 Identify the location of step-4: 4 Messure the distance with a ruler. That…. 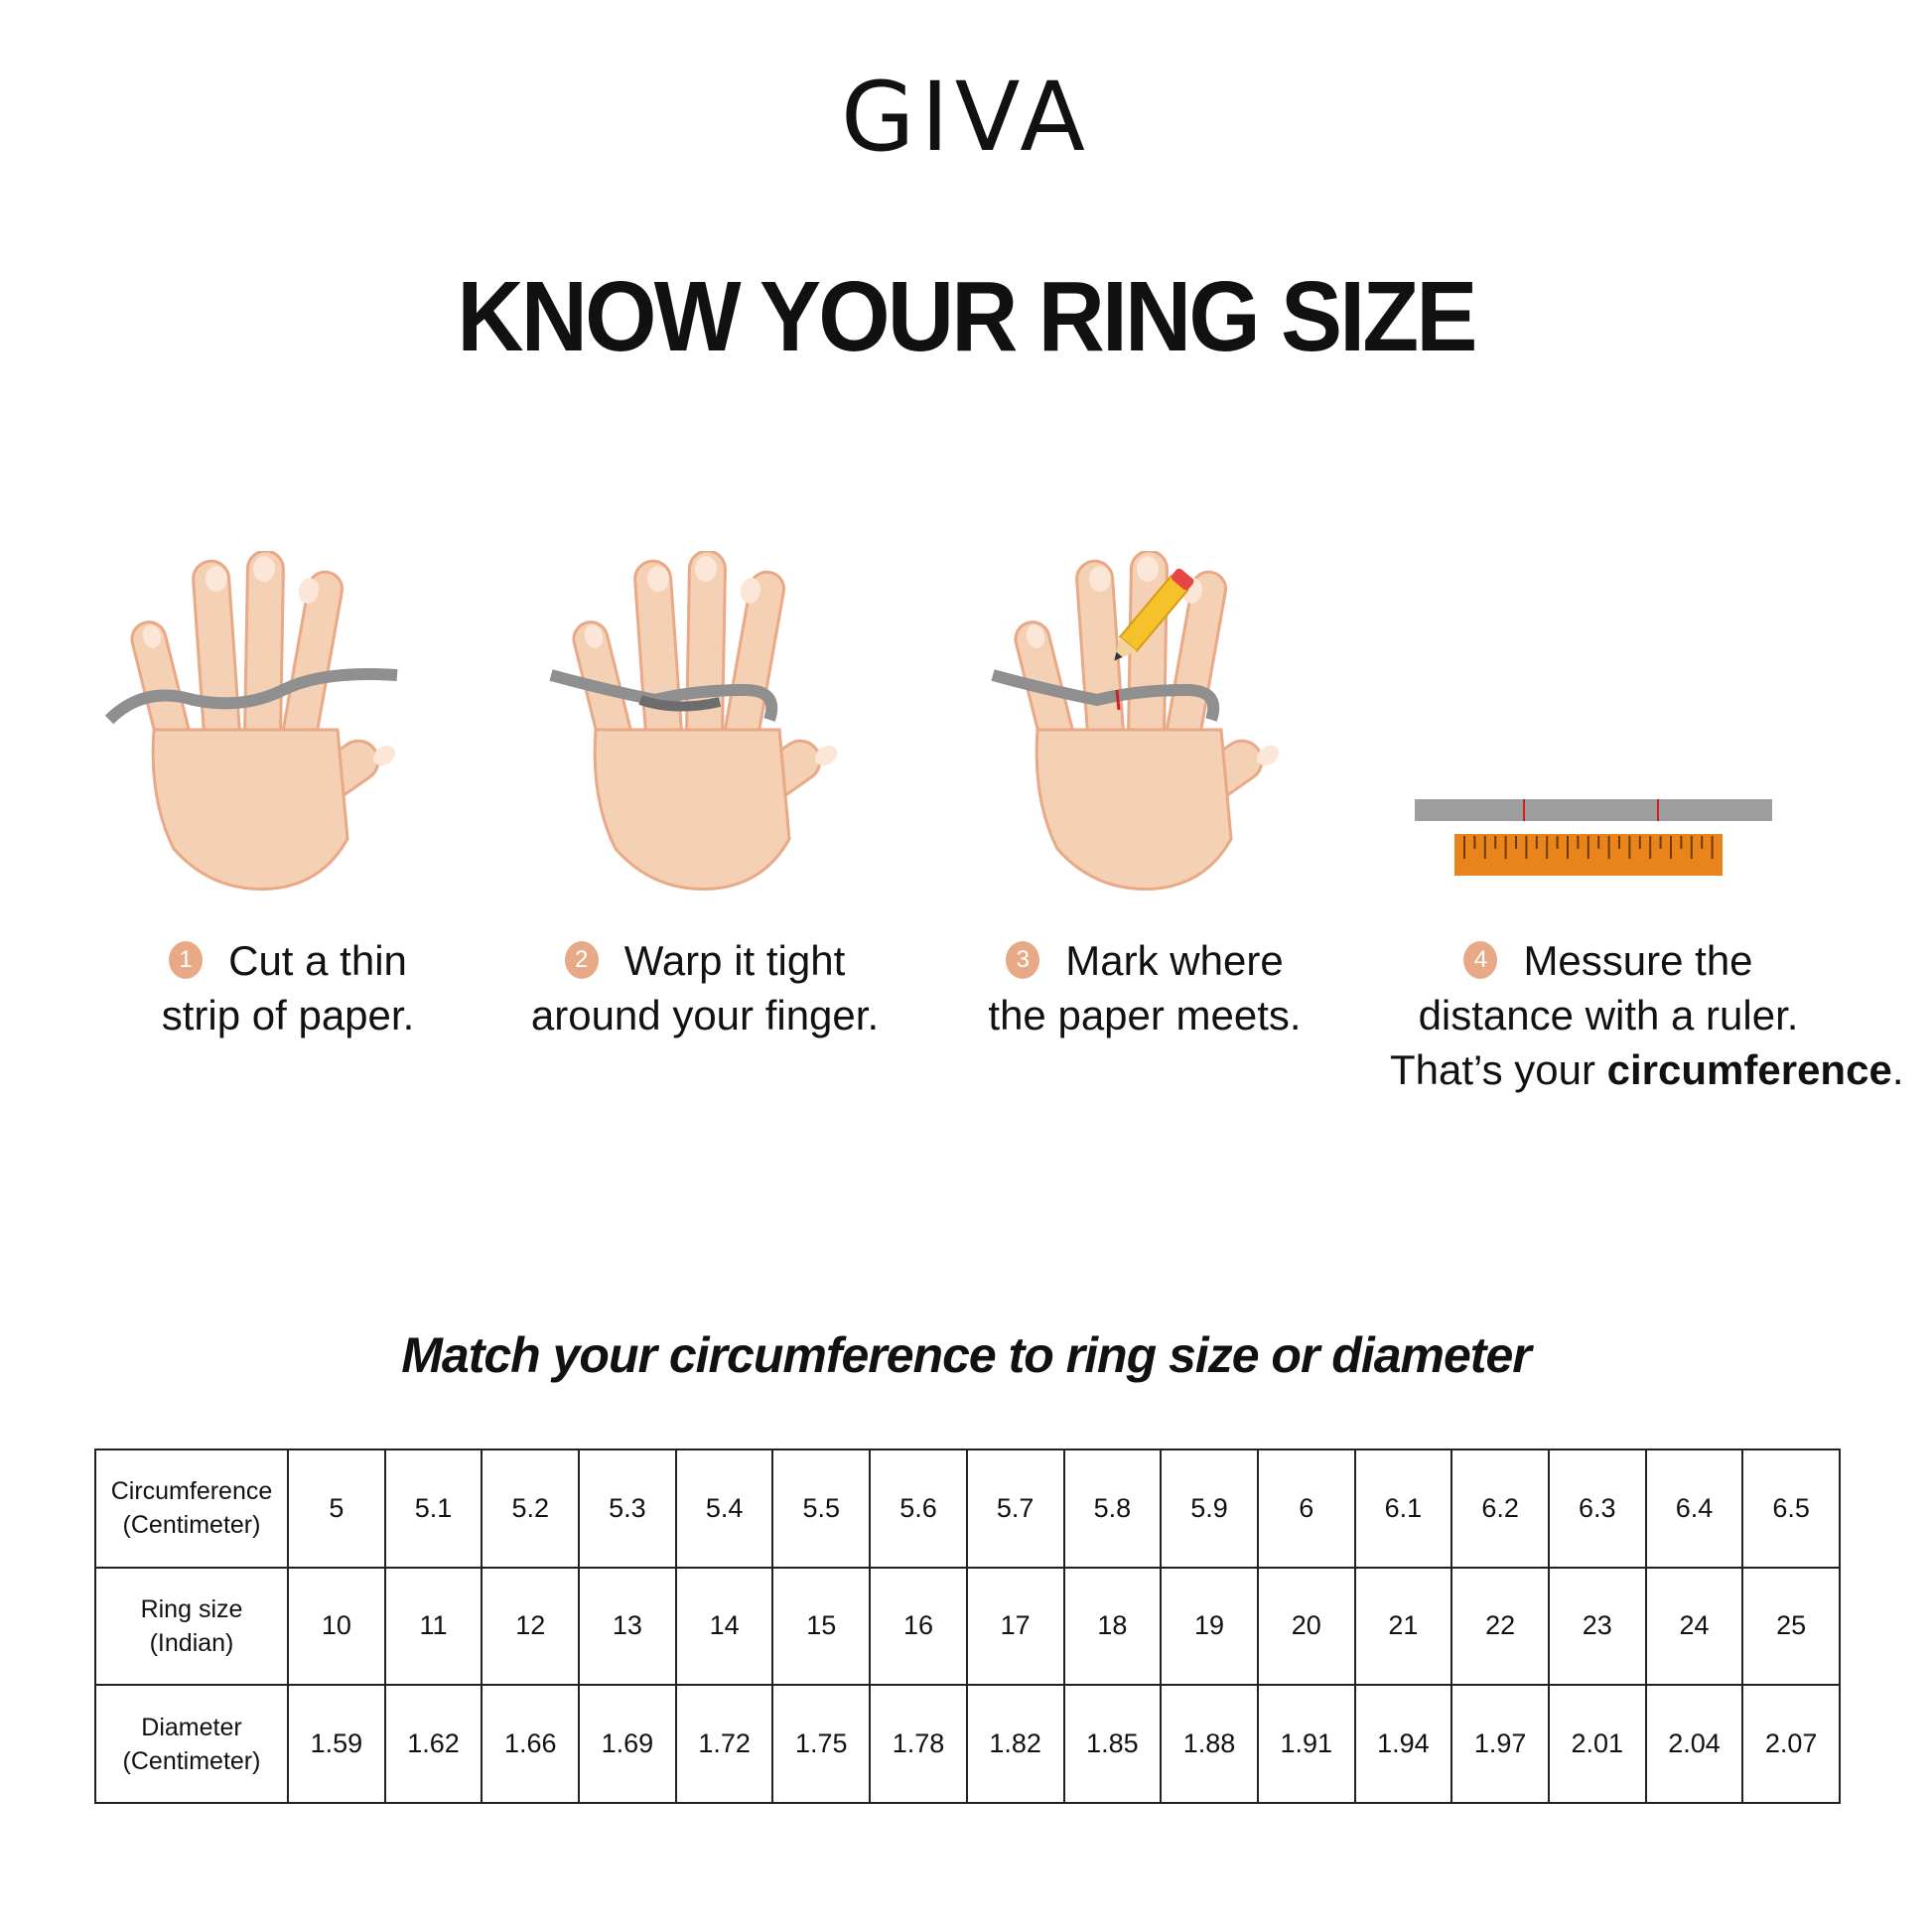
(1647, 1015).